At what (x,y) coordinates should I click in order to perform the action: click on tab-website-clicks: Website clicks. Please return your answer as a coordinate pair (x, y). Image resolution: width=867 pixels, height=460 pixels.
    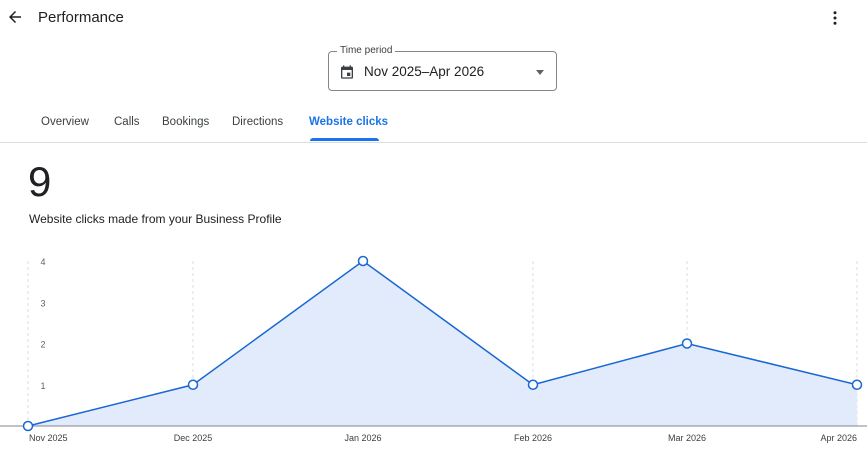
    Looking at the image, I should click on (349, 122).